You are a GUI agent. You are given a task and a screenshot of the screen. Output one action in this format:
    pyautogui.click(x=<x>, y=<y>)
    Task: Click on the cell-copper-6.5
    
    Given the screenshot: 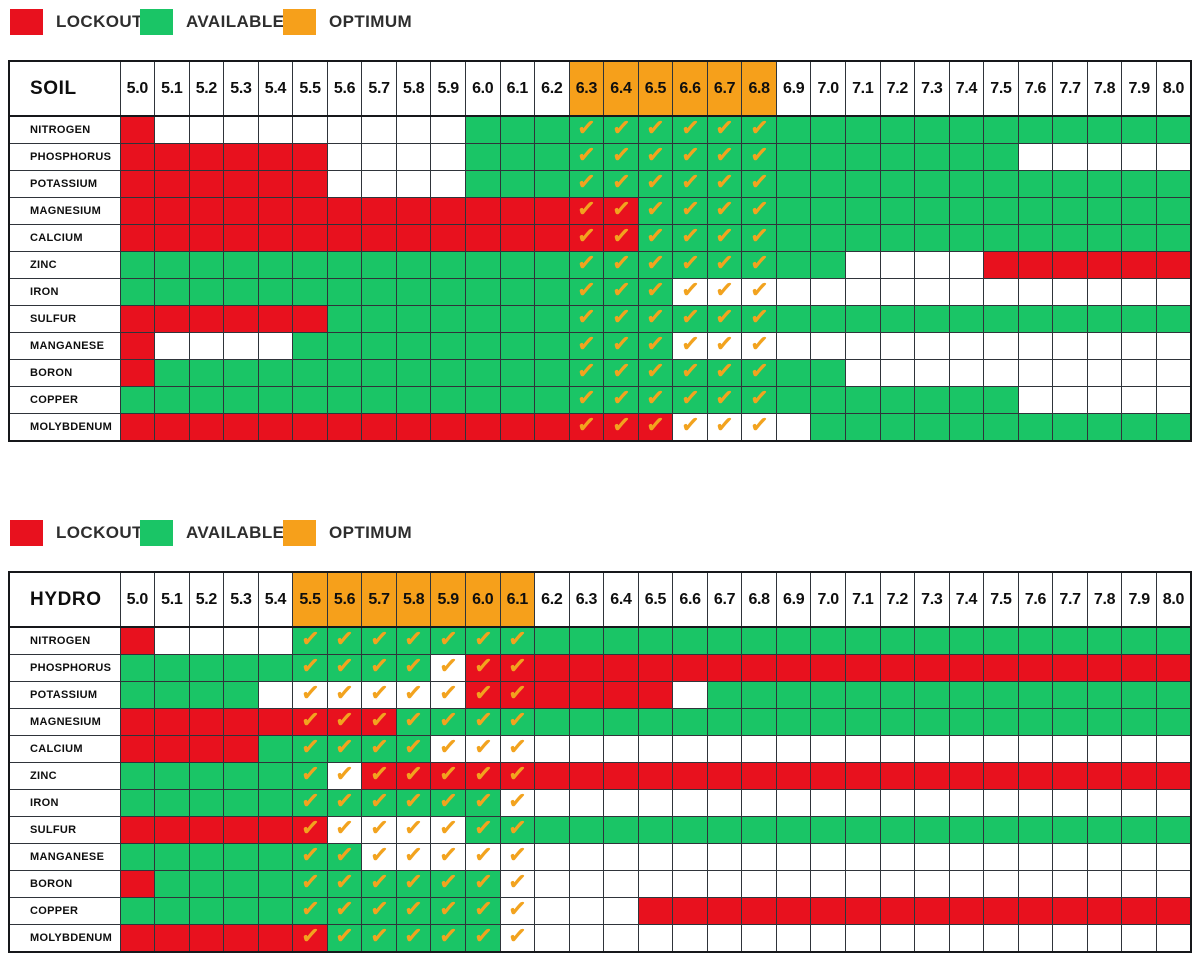 What is the action you would take?
    pyautogui.click(x=655, y=911)
    